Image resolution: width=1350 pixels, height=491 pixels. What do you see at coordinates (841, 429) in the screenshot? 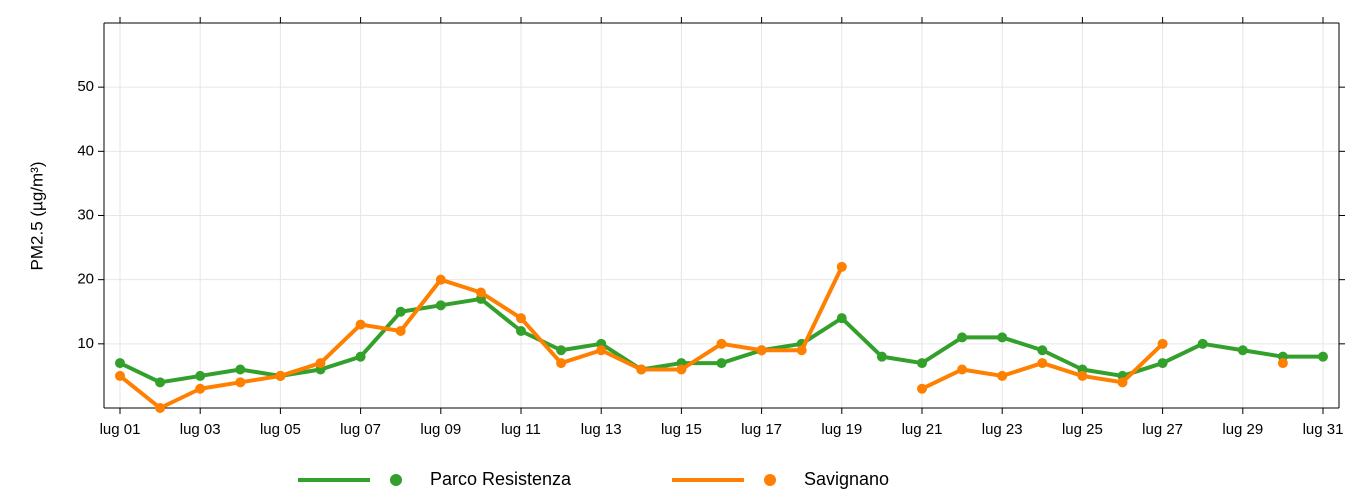
I see `x-tick-label: lug 19` at bounding box center [841, 429].